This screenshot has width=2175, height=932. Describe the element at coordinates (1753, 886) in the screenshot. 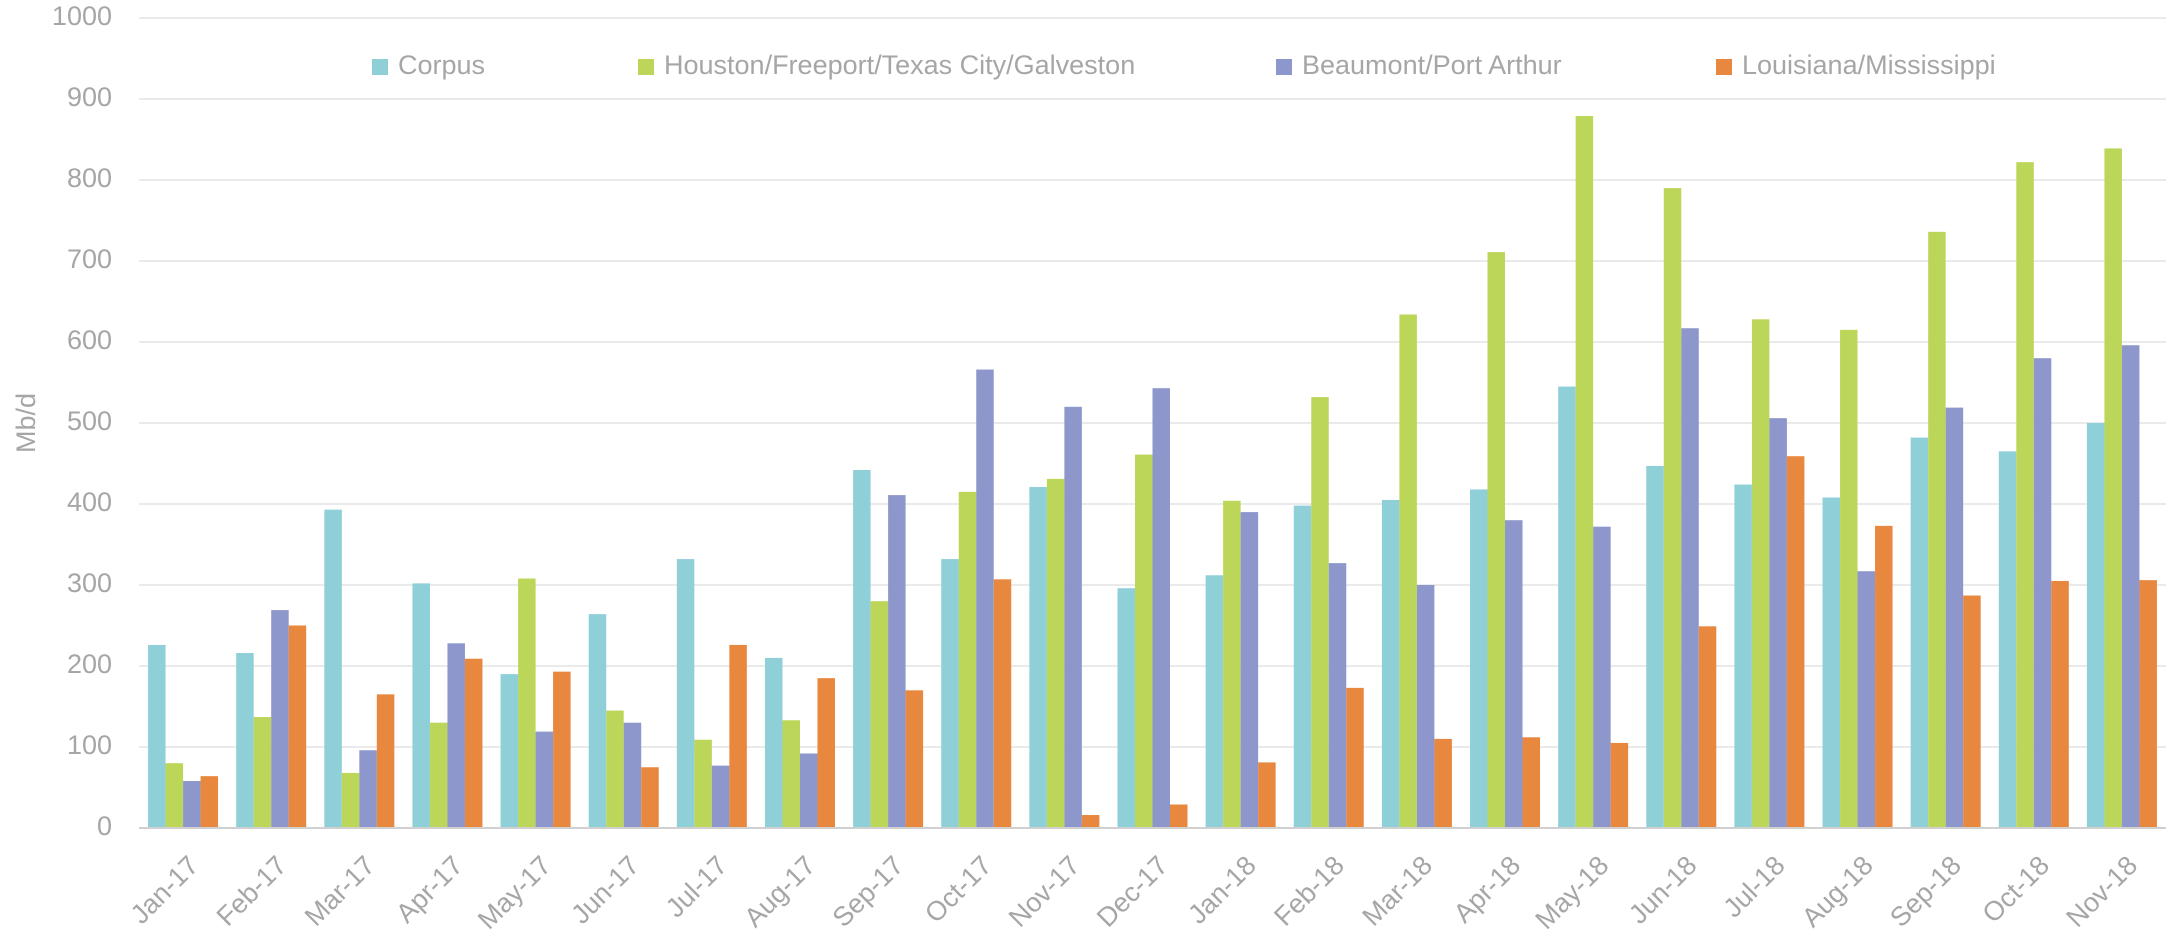

I see `x-tick-label: Jul-18` at that location.